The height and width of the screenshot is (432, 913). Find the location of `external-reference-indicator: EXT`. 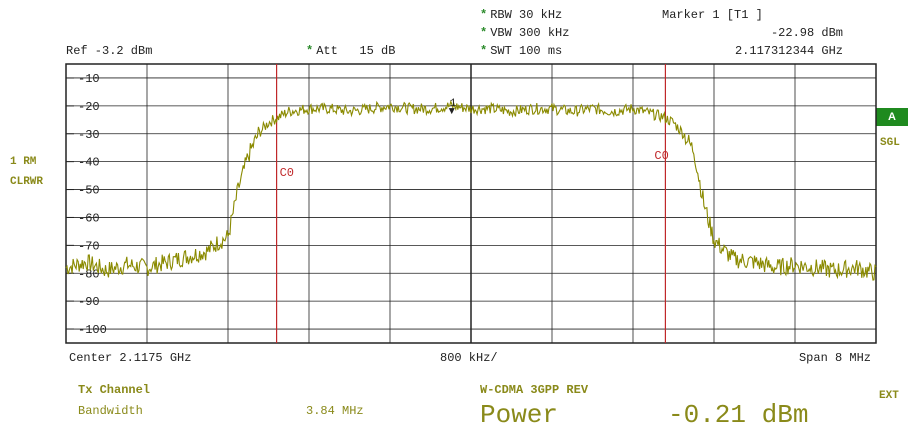

external-reference-indicator: EXT is located at coordinates (889, 396).